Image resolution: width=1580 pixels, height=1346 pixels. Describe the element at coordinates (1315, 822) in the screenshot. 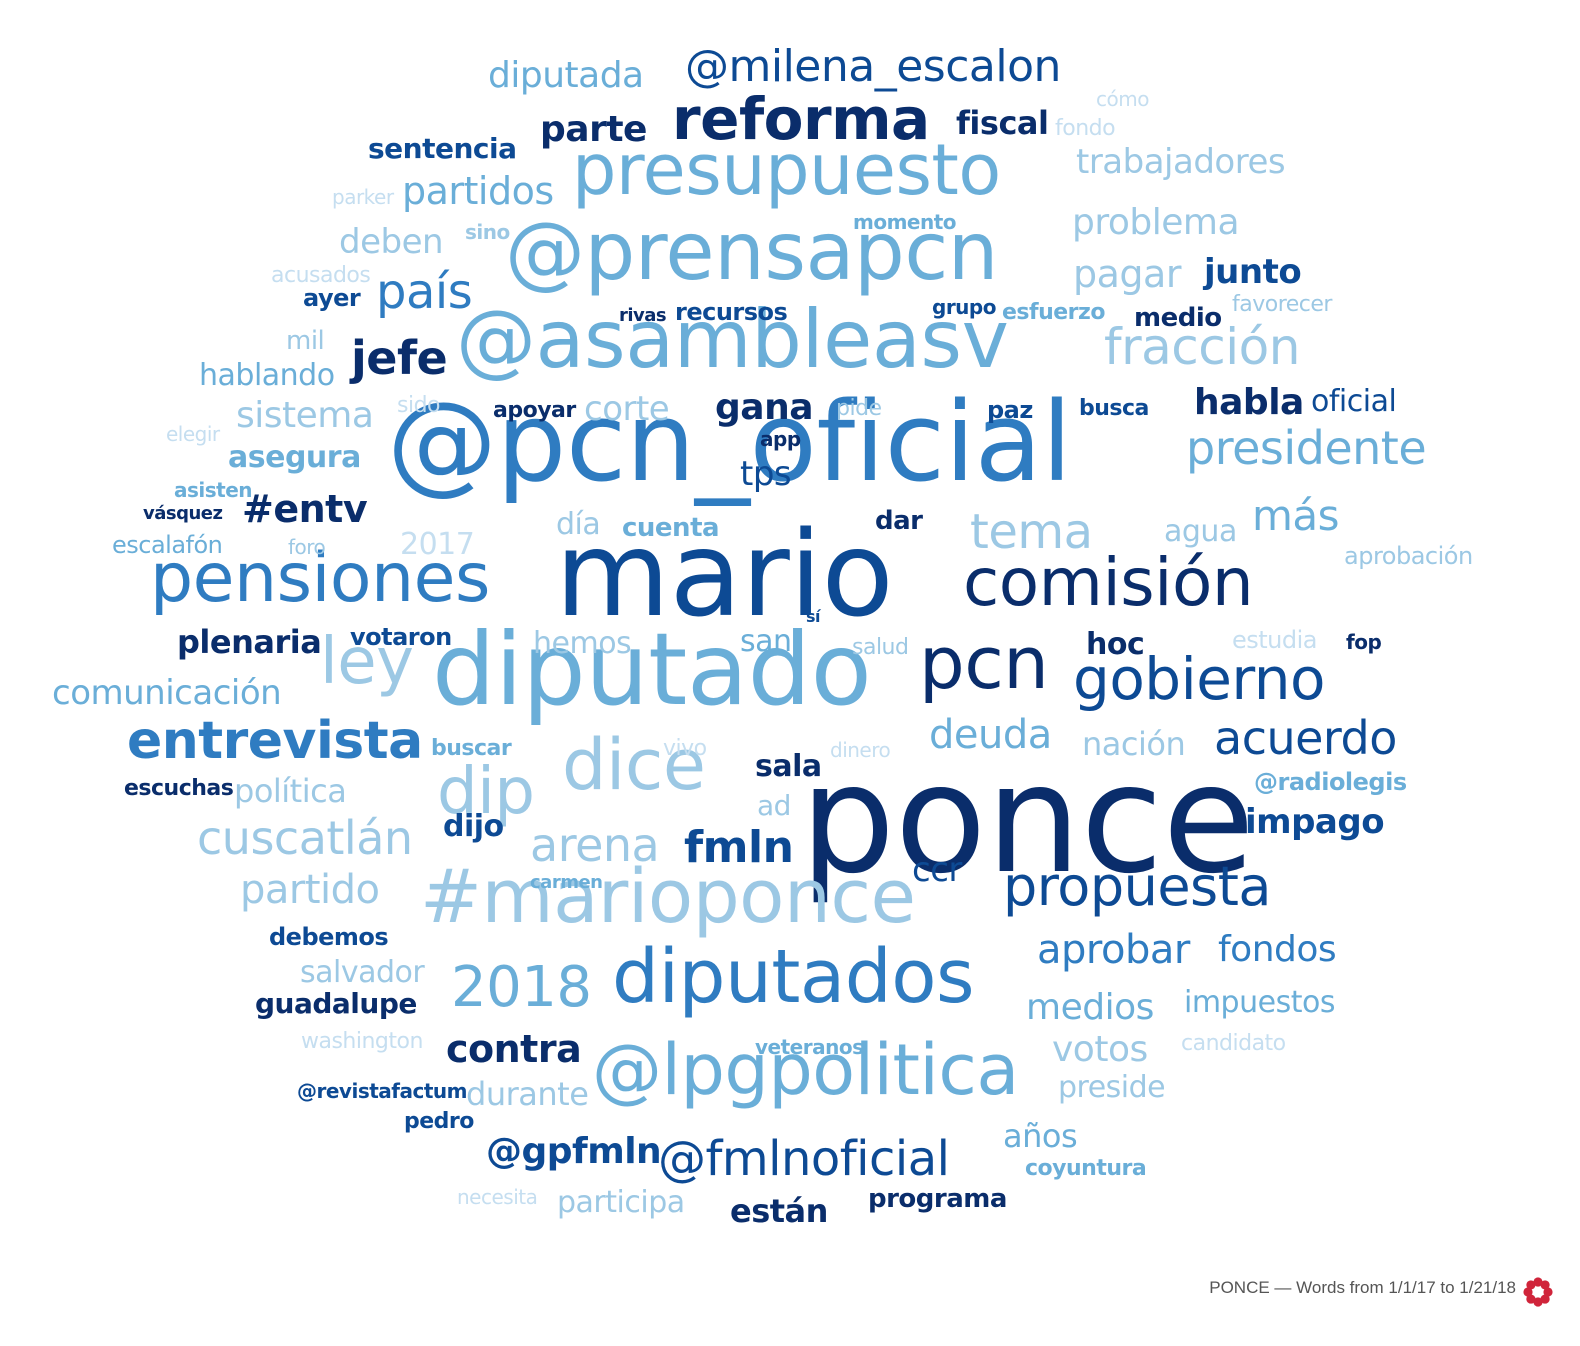

I see `word-59: impago` at that location.